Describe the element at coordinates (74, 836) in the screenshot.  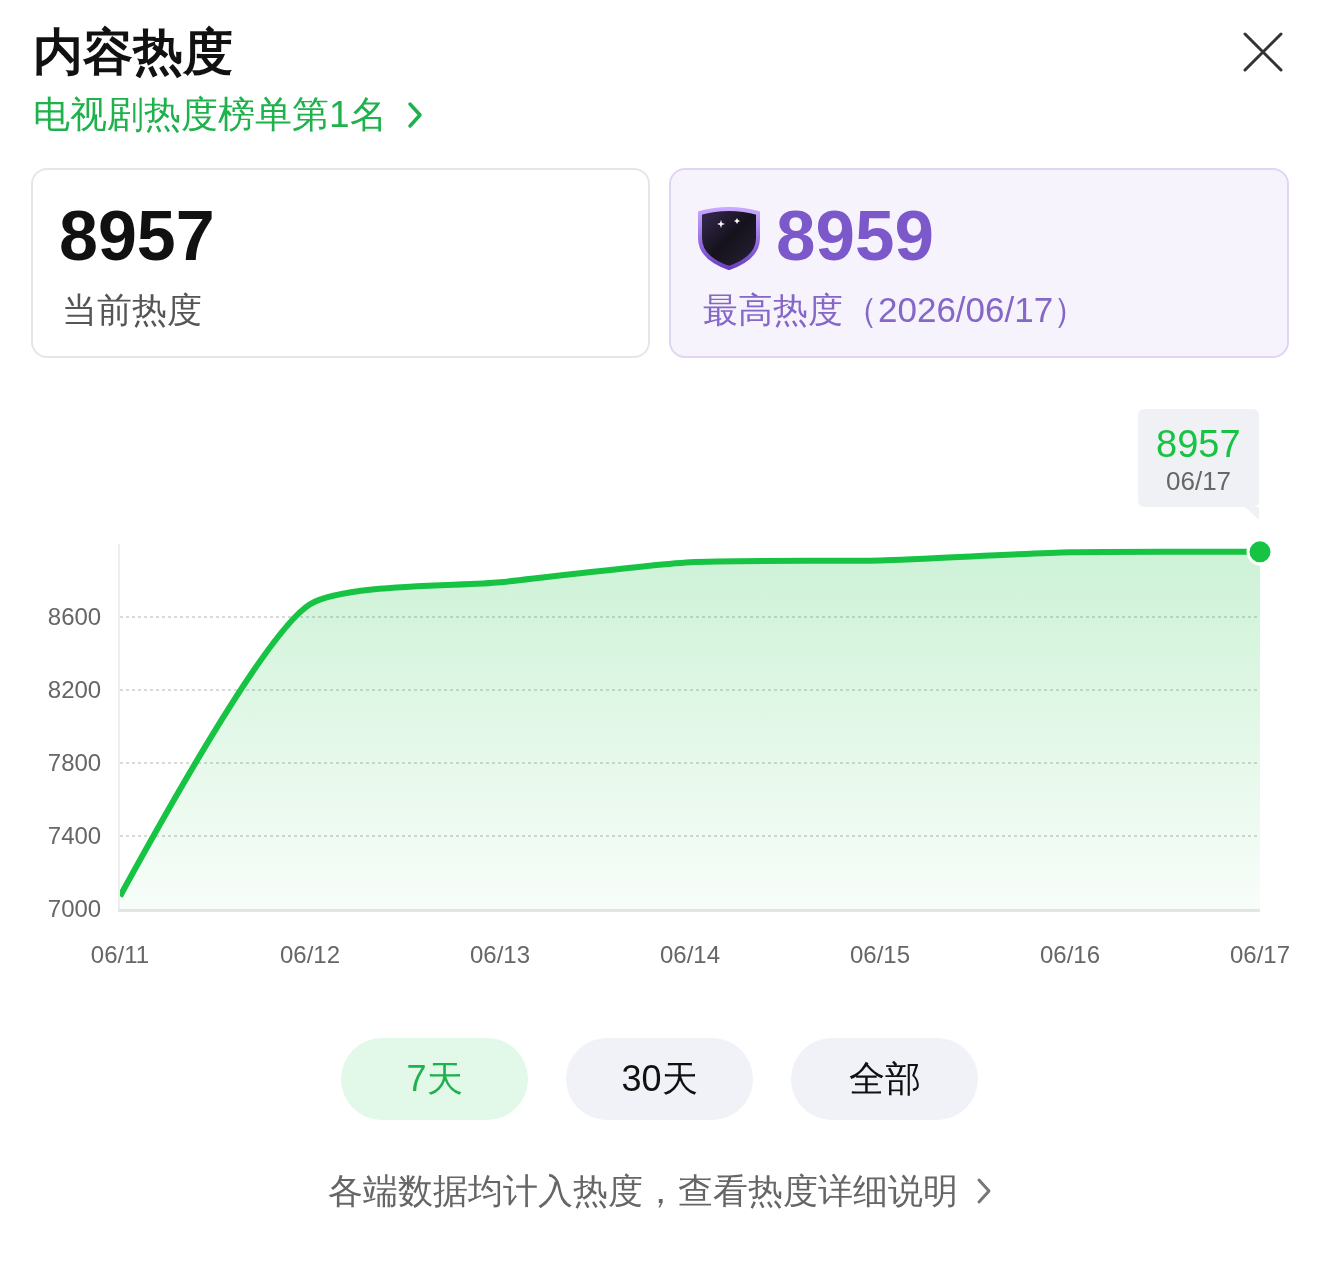
I see `y-tick-label: 7400` at that location.